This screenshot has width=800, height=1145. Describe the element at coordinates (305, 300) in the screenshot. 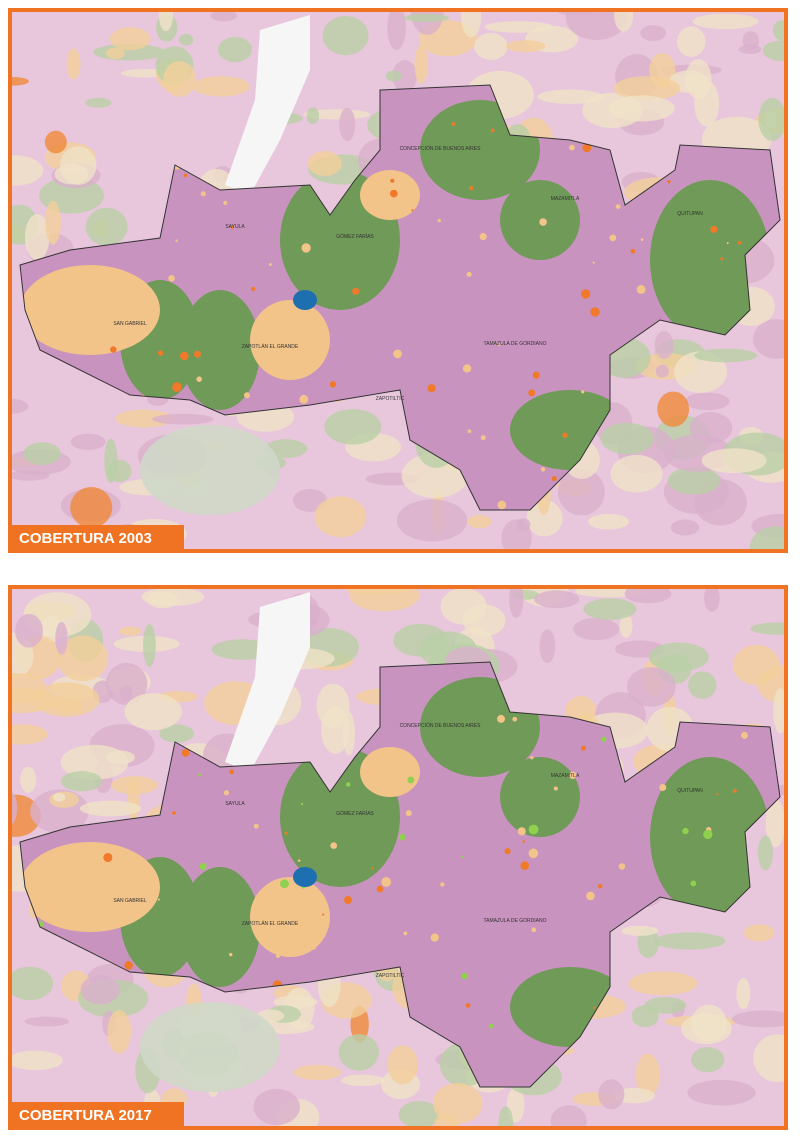

I see `lake` at that location.